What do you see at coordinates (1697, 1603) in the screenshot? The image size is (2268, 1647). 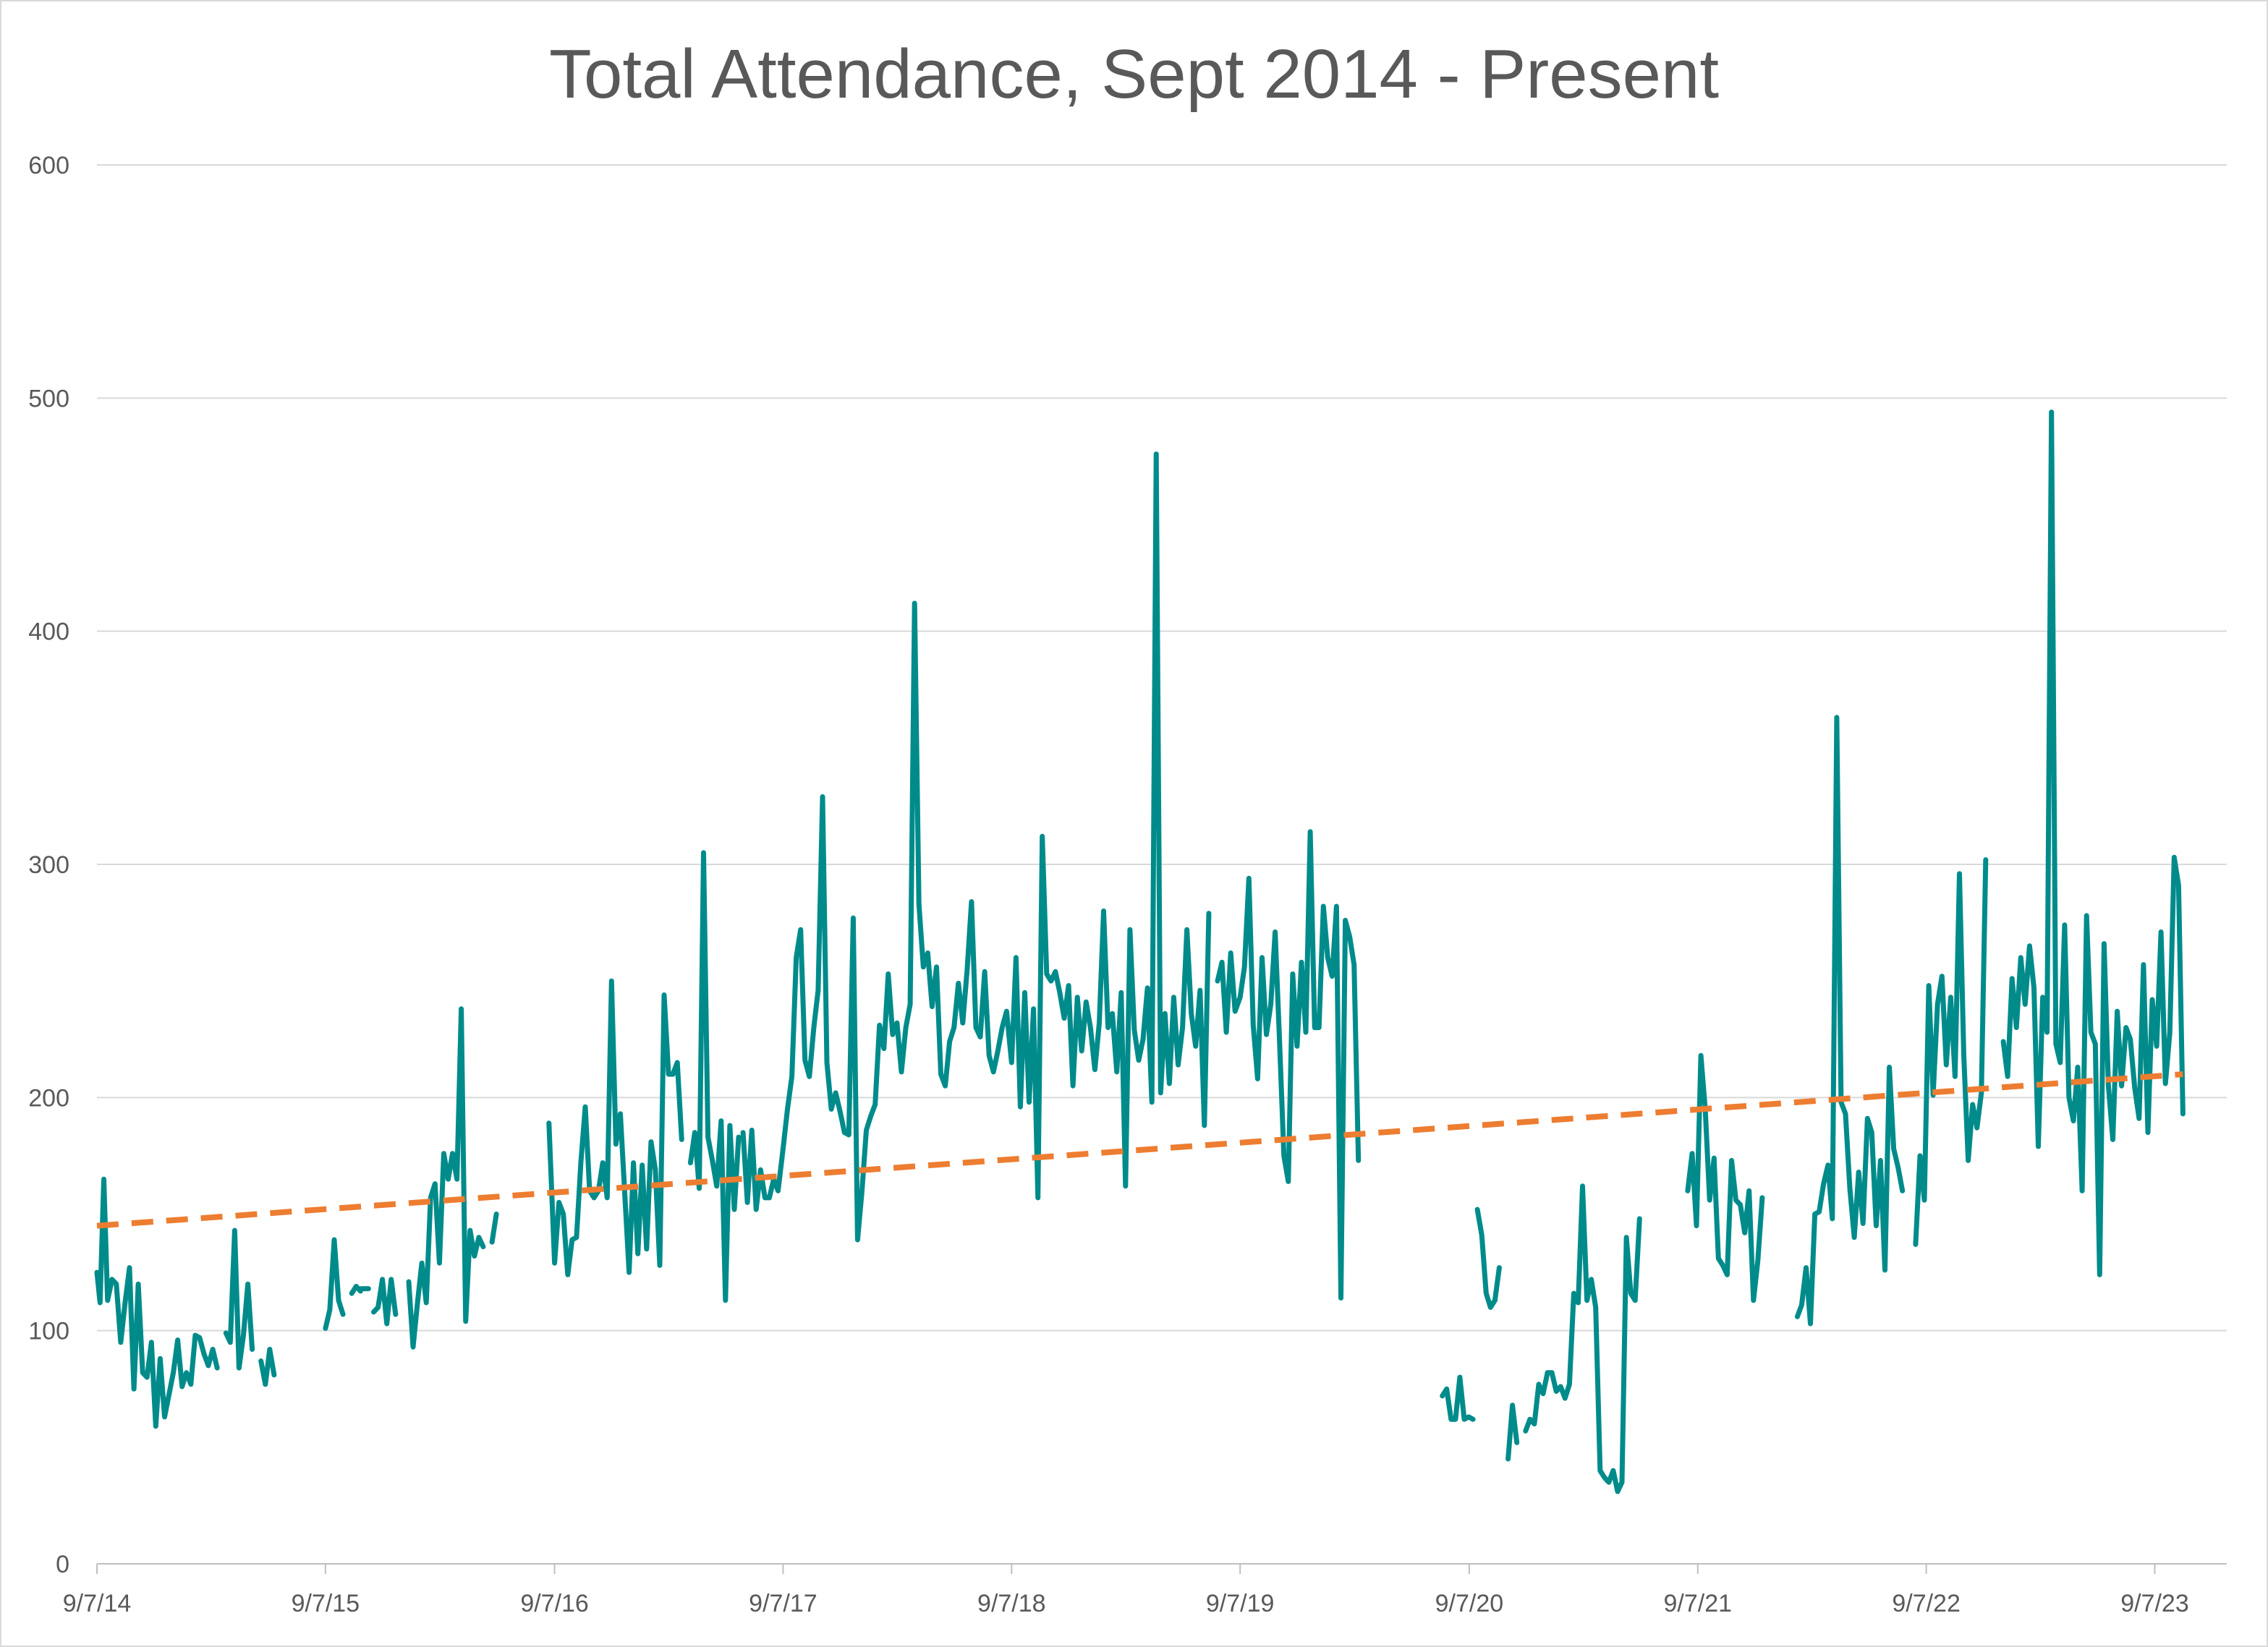 I see `x-tick-label: 9/7/21` at bounding box center [1697, 1603].